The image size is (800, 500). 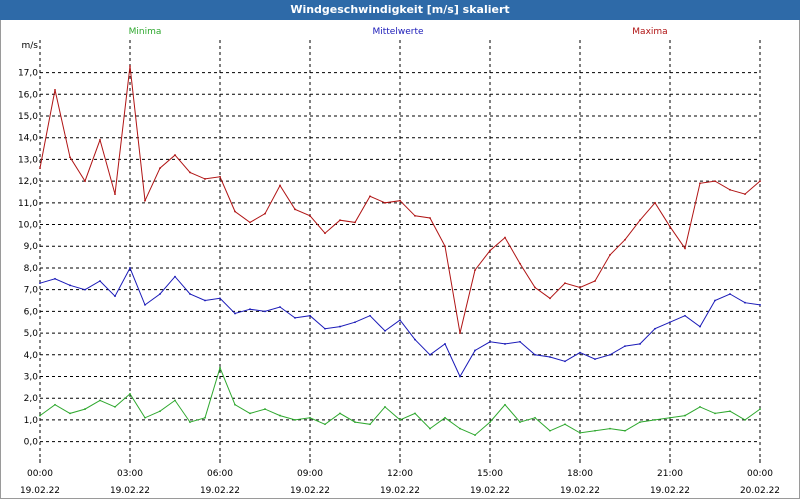 I want to click on x-tick-time-label: 06:00, so click(x=220, y=474).